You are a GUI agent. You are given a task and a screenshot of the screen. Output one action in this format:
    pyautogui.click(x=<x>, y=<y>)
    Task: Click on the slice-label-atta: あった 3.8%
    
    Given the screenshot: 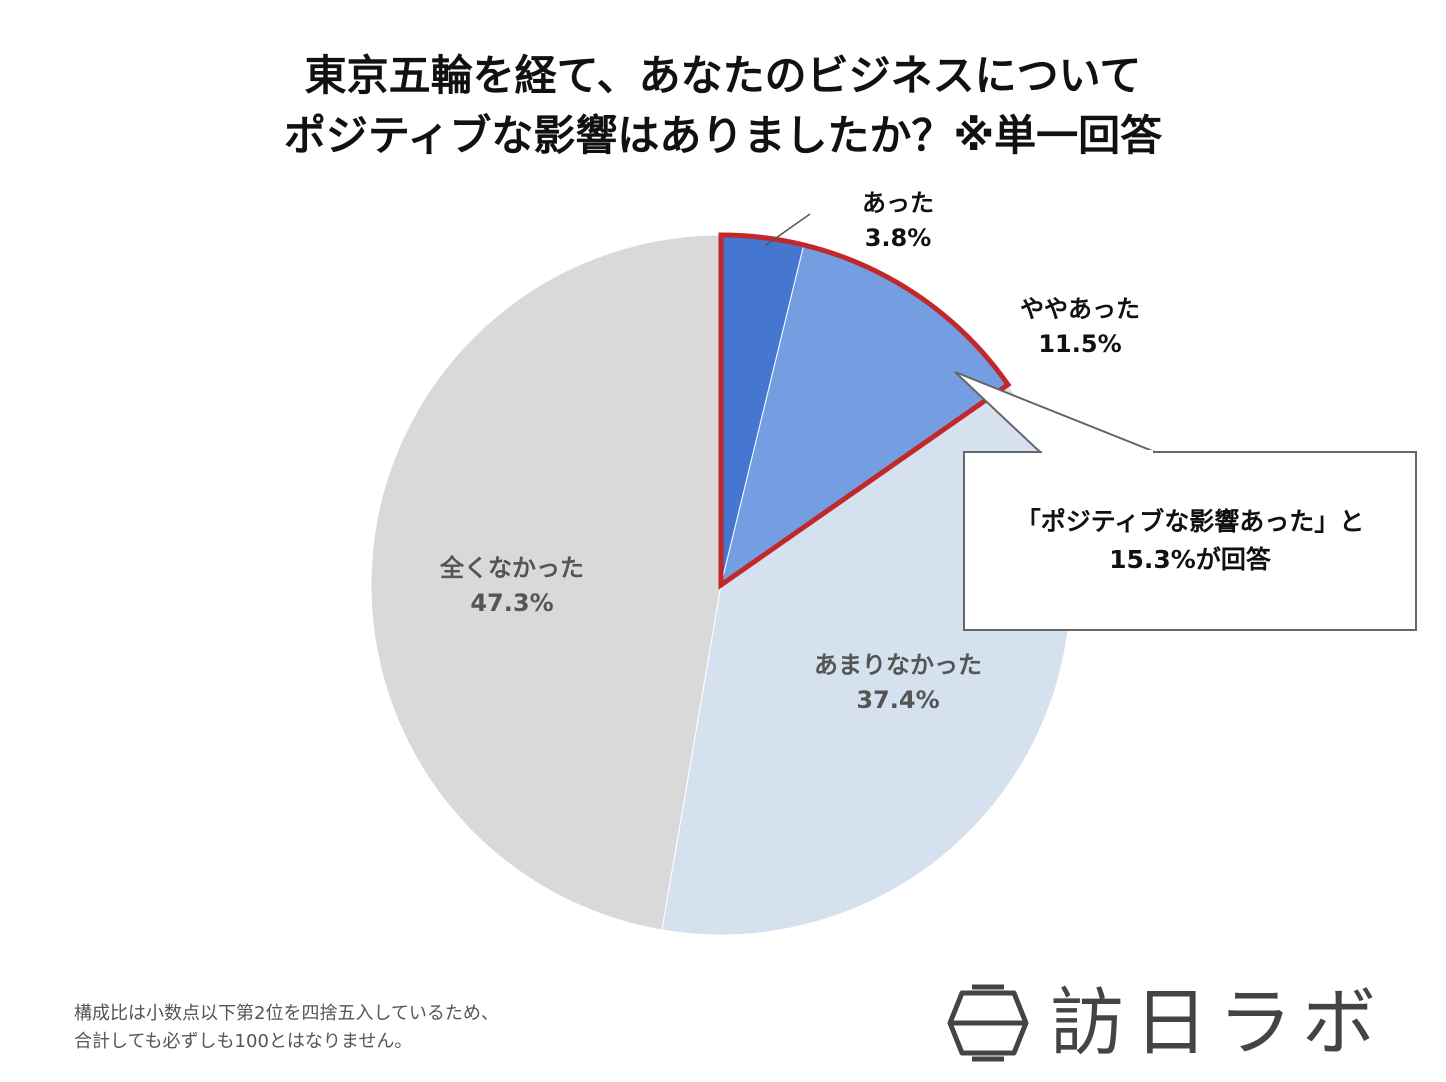 What is the action you would take?
    pyautogui.click(x=898, y=221)
    